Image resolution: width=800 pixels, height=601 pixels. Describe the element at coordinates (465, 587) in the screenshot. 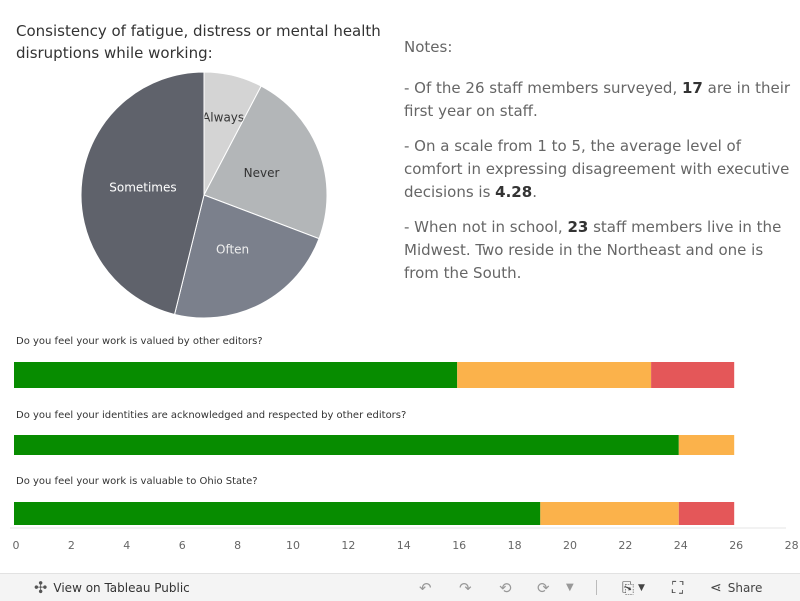

I see `redo-icon: ↷` at that location.